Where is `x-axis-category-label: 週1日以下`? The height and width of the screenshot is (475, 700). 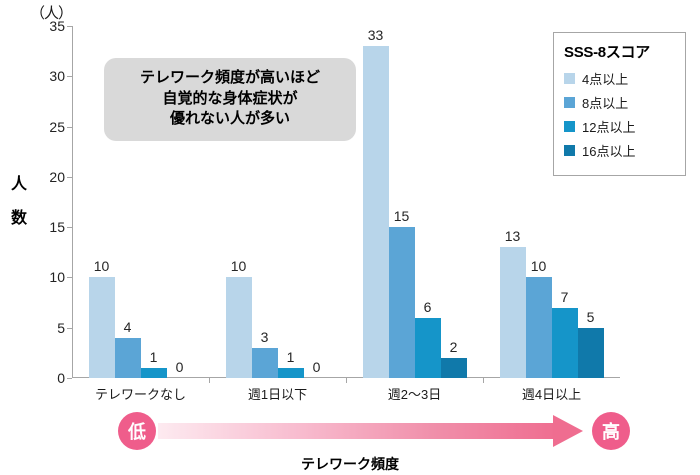
x-axis-category-label: 週1日以下 is located at coordinates (277, 394).